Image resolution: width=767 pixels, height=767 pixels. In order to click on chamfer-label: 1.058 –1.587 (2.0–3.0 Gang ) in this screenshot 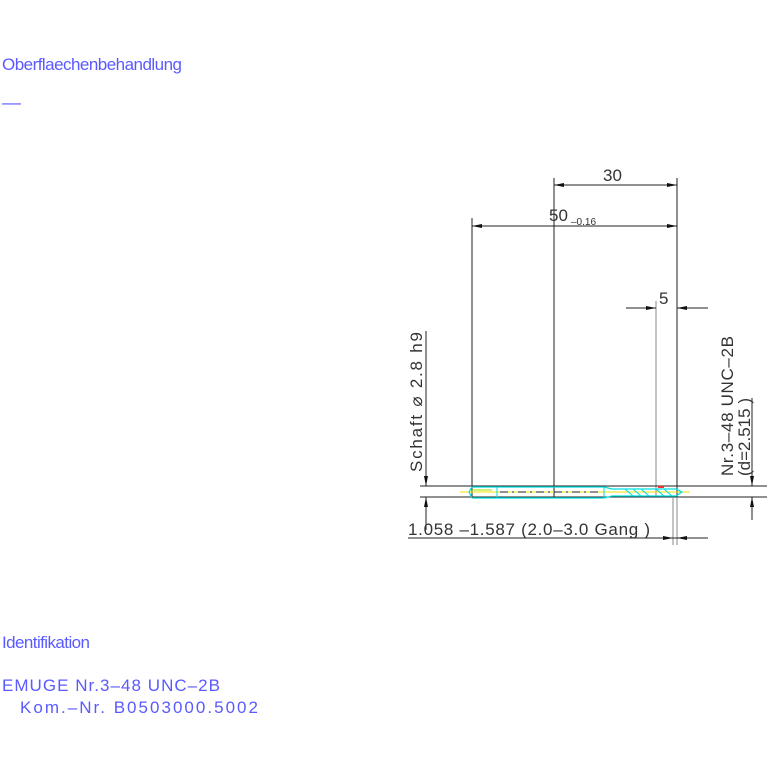, I will do `click(529, 529)`.